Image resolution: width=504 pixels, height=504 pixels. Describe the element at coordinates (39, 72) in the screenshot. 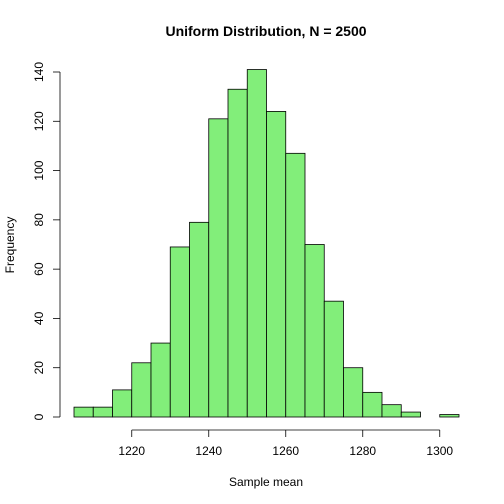

I see `y-tick-label: 140` at that location.